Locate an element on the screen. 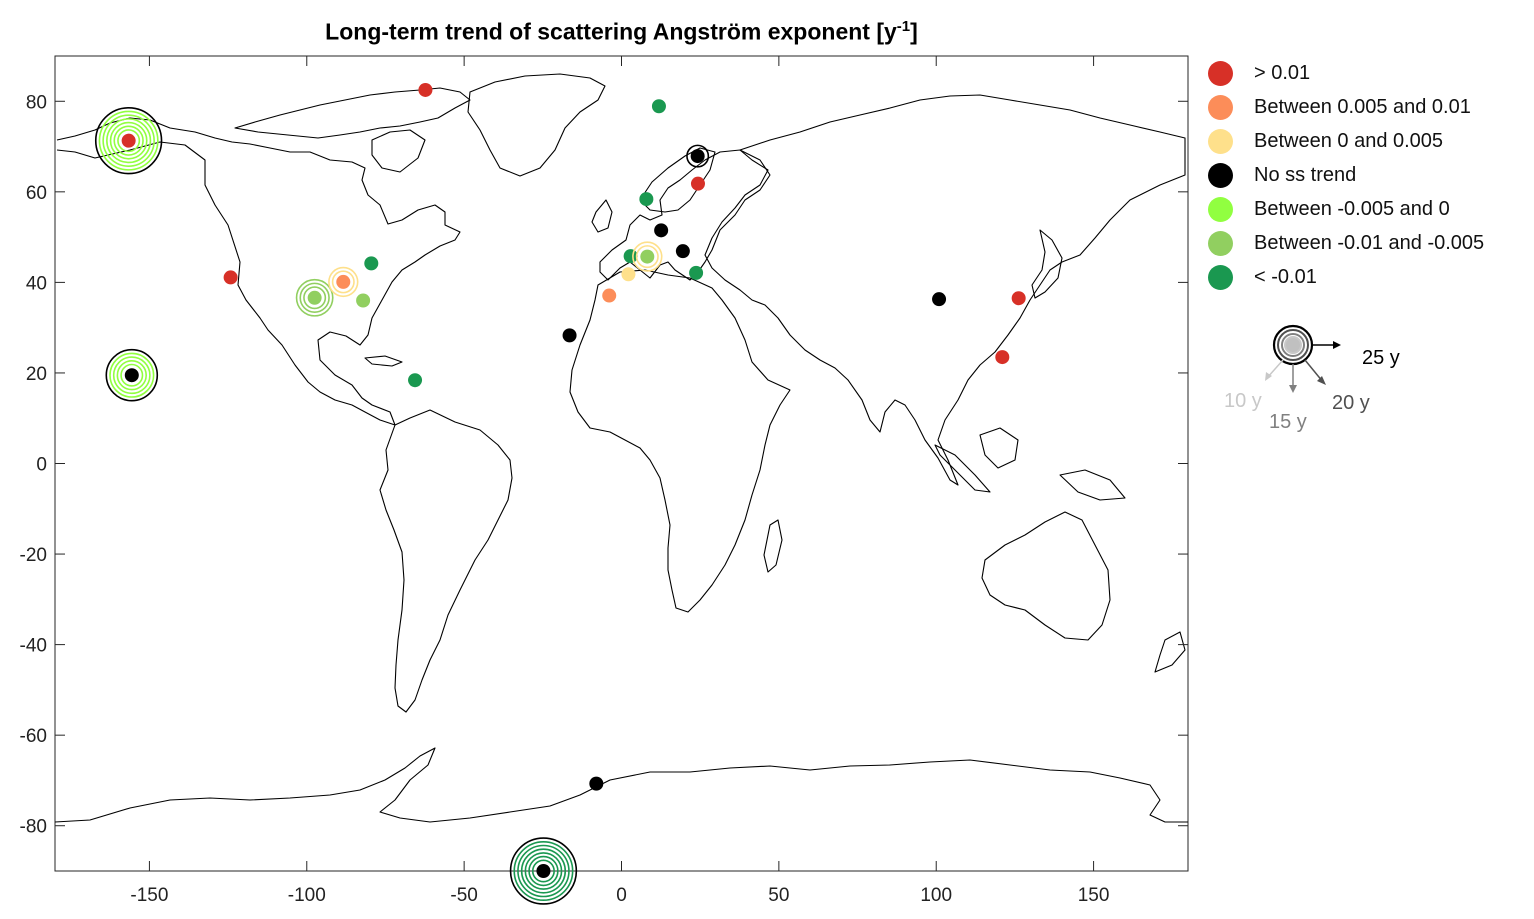 This screenshot has height=919, width=1534. y-tick-label: 20 is located at coordinates (36, 374).